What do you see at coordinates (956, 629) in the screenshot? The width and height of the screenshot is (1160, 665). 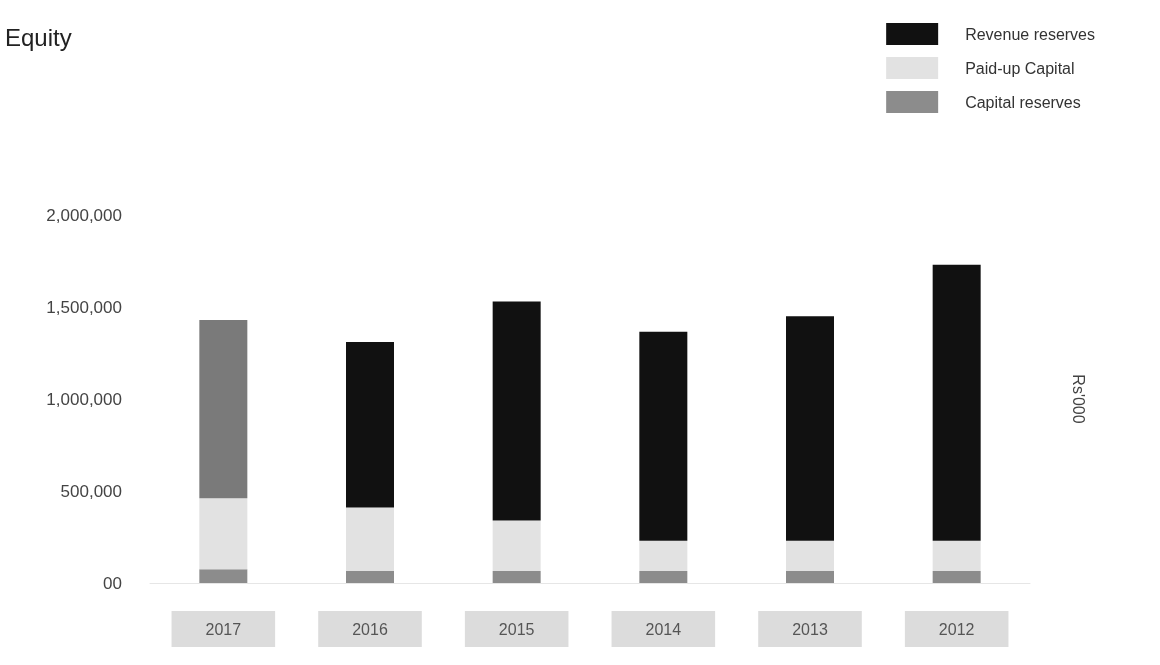 I see `x-tick-label: 2012` at bounding box center [956, 629].